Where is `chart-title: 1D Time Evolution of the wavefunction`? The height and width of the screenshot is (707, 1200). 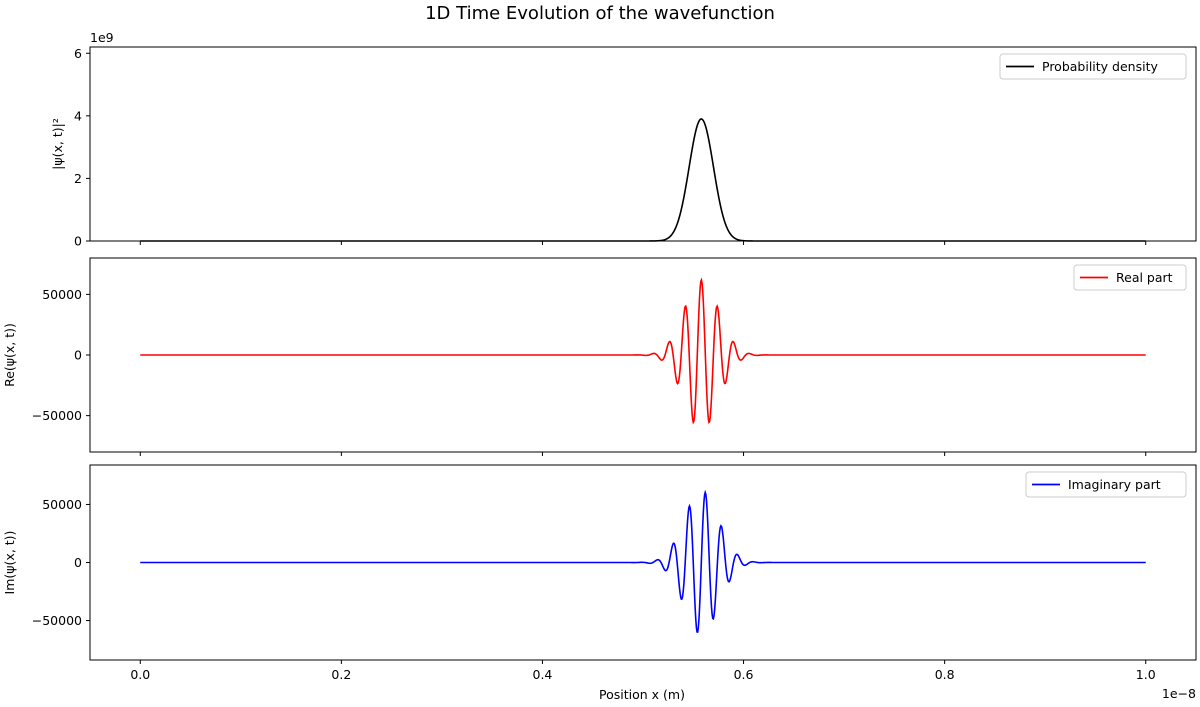
chart-title: 1D Time Evolution of the wavefunction is located at coordinates (600, 13).